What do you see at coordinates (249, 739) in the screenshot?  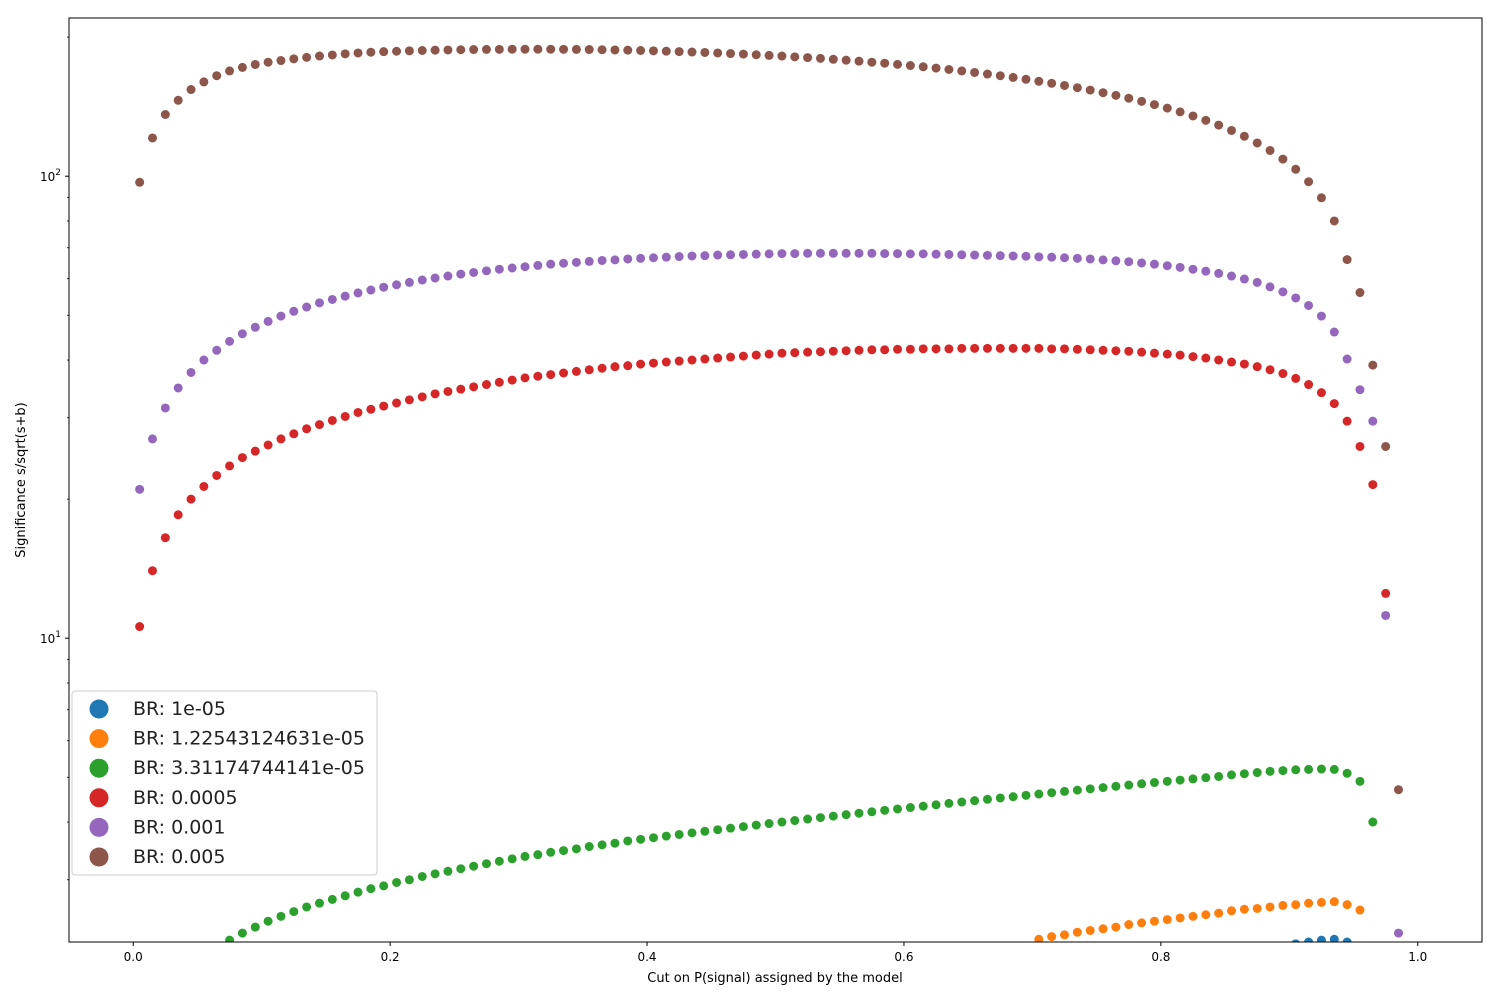 I see `legend-label: BR: 1.22543124631e-05` at bounding box center [249, 739].